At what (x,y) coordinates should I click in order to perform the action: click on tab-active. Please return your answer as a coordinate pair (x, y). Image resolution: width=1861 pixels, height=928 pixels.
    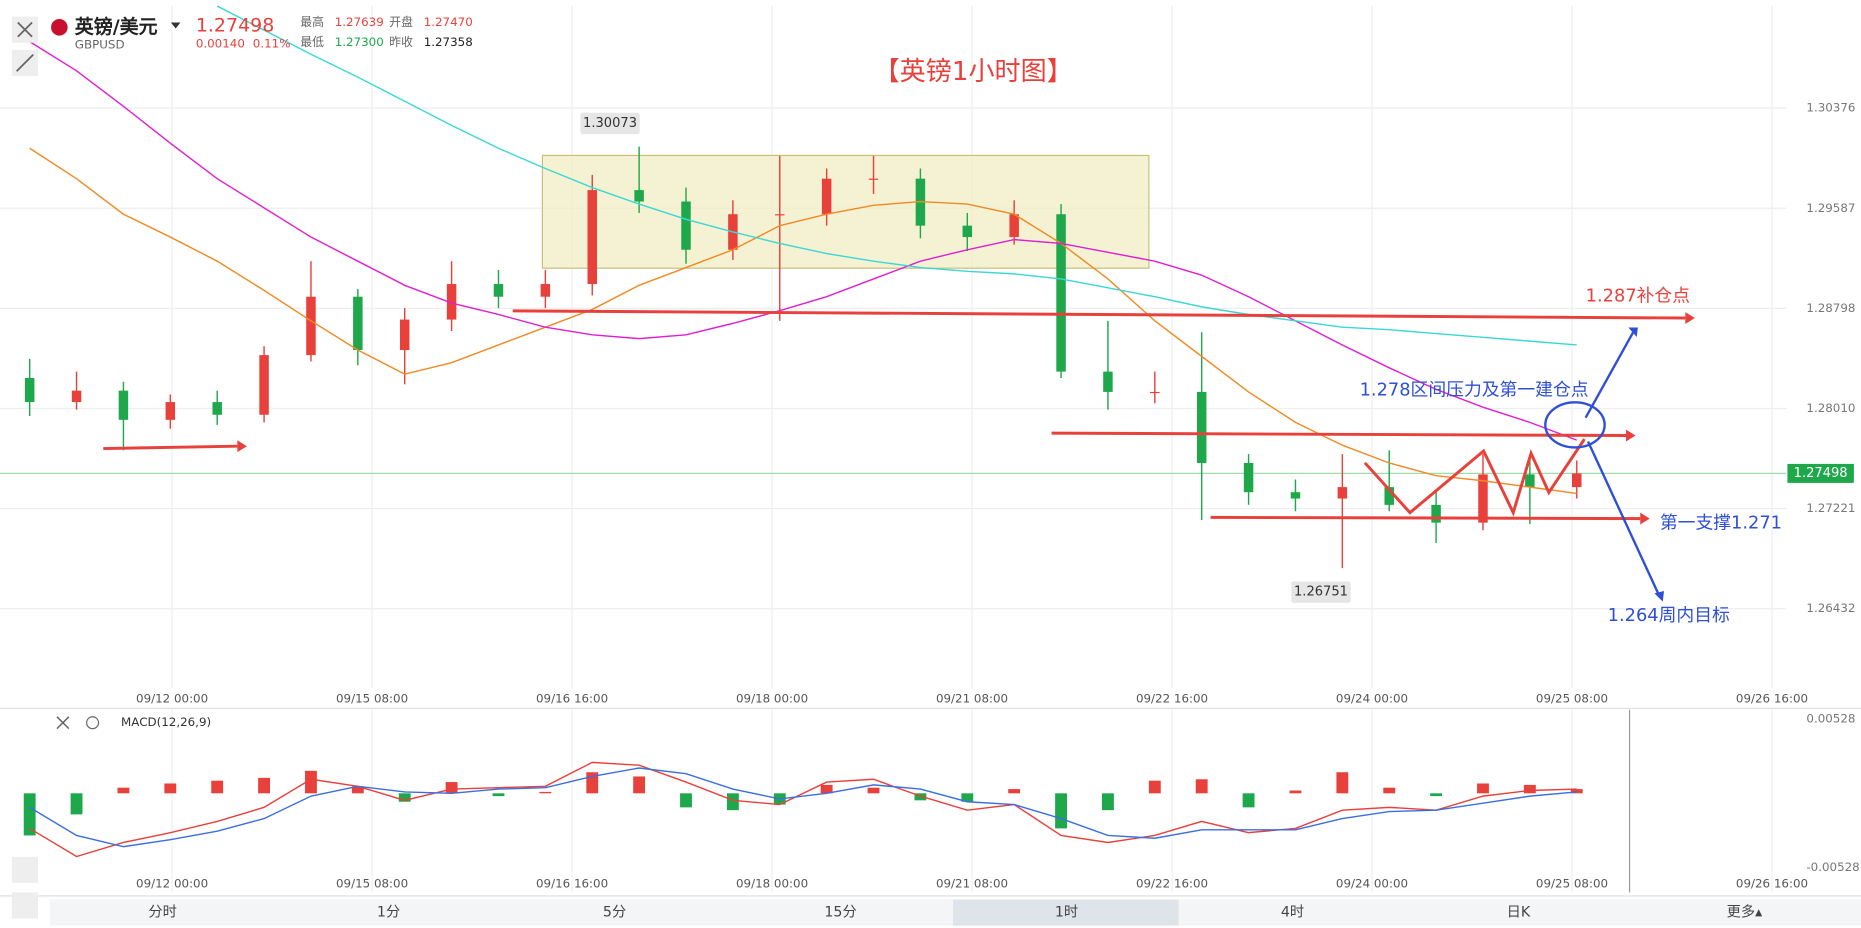
    Looking at the image, I should click on (1066, 912).